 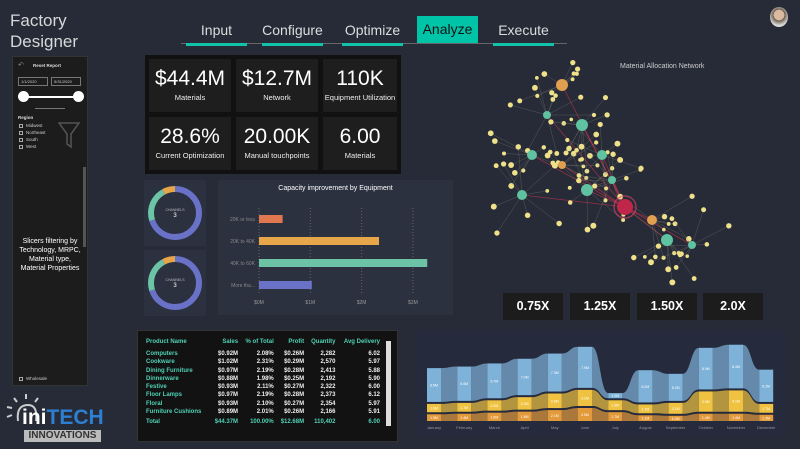 What do you see at coordinates (263, 404) in the screenshot?
I see `table-row: Floral $0.93M 2.10% $0.27M 2,354 5.97` at bounding box center [263, 404].